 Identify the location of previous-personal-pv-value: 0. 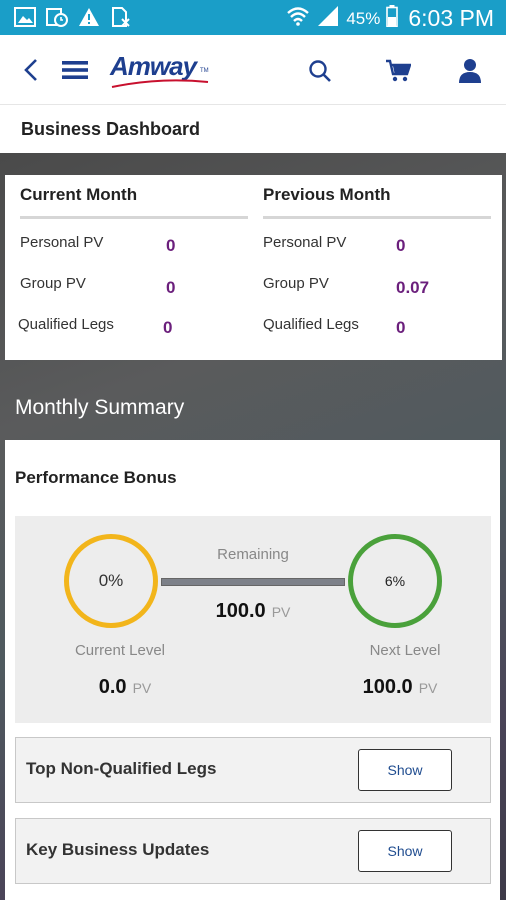
(401, 245).